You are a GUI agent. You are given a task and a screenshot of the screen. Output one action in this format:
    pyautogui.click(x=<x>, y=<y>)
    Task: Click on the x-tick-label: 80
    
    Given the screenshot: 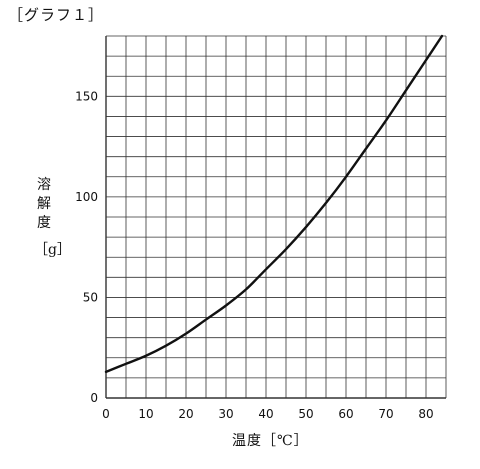 What is the action you would take?
    pyautogui.click(x=425, y=414)
    